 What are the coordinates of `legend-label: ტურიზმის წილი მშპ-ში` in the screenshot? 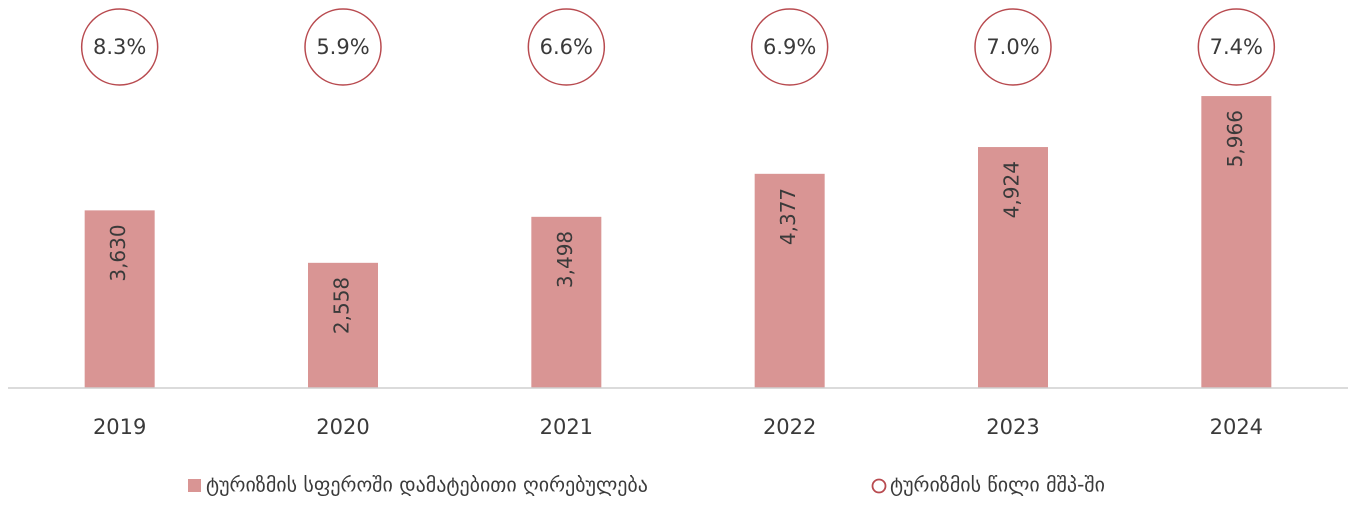 It's located at (997, 485).